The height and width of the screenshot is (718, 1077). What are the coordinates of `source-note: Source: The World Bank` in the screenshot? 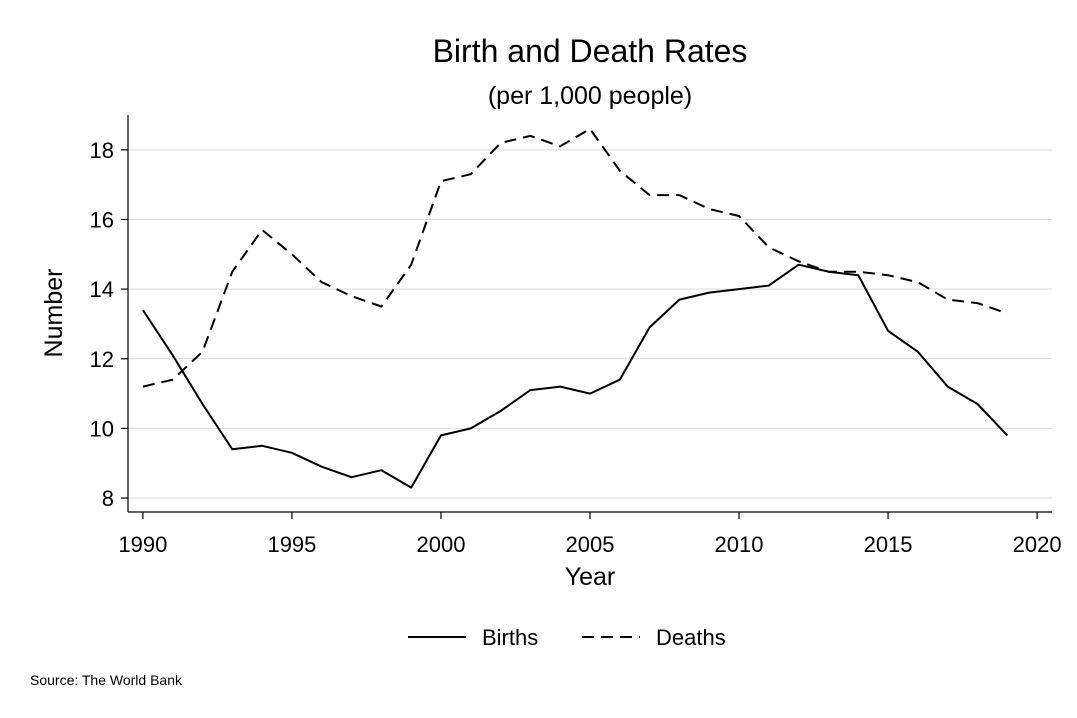 It's located at (106, 680).